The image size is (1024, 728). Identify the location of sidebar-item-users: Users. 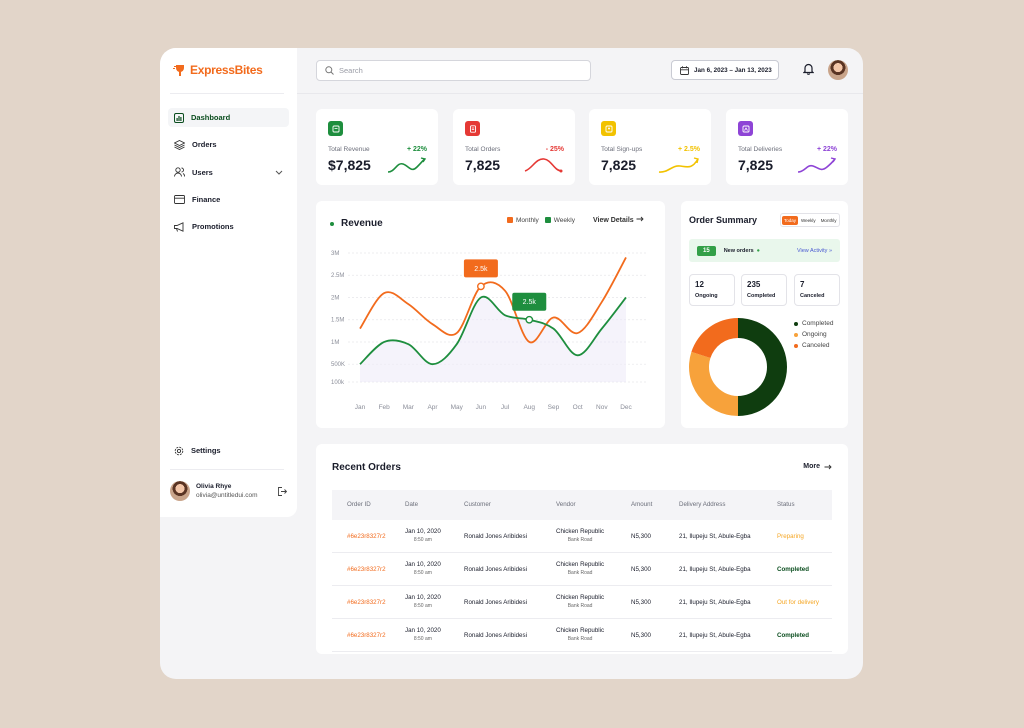
(228, 172).